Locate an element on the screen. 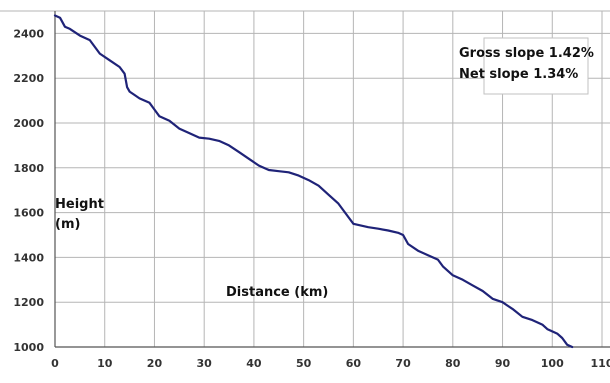 This screenshot has height=383, width=610. x-tick-label: 20 is located at coordinates (155, 363).